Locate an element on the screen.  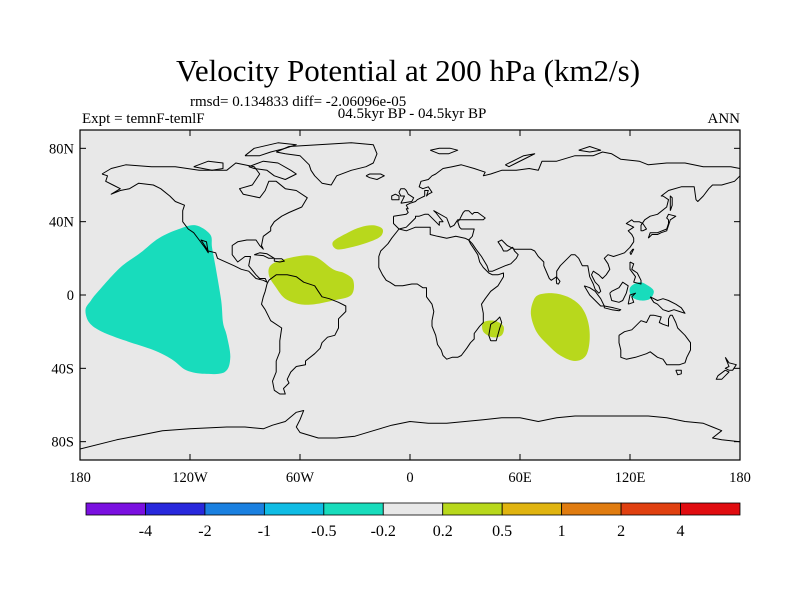
coastline-borneo is located at coordinates (619, 292).